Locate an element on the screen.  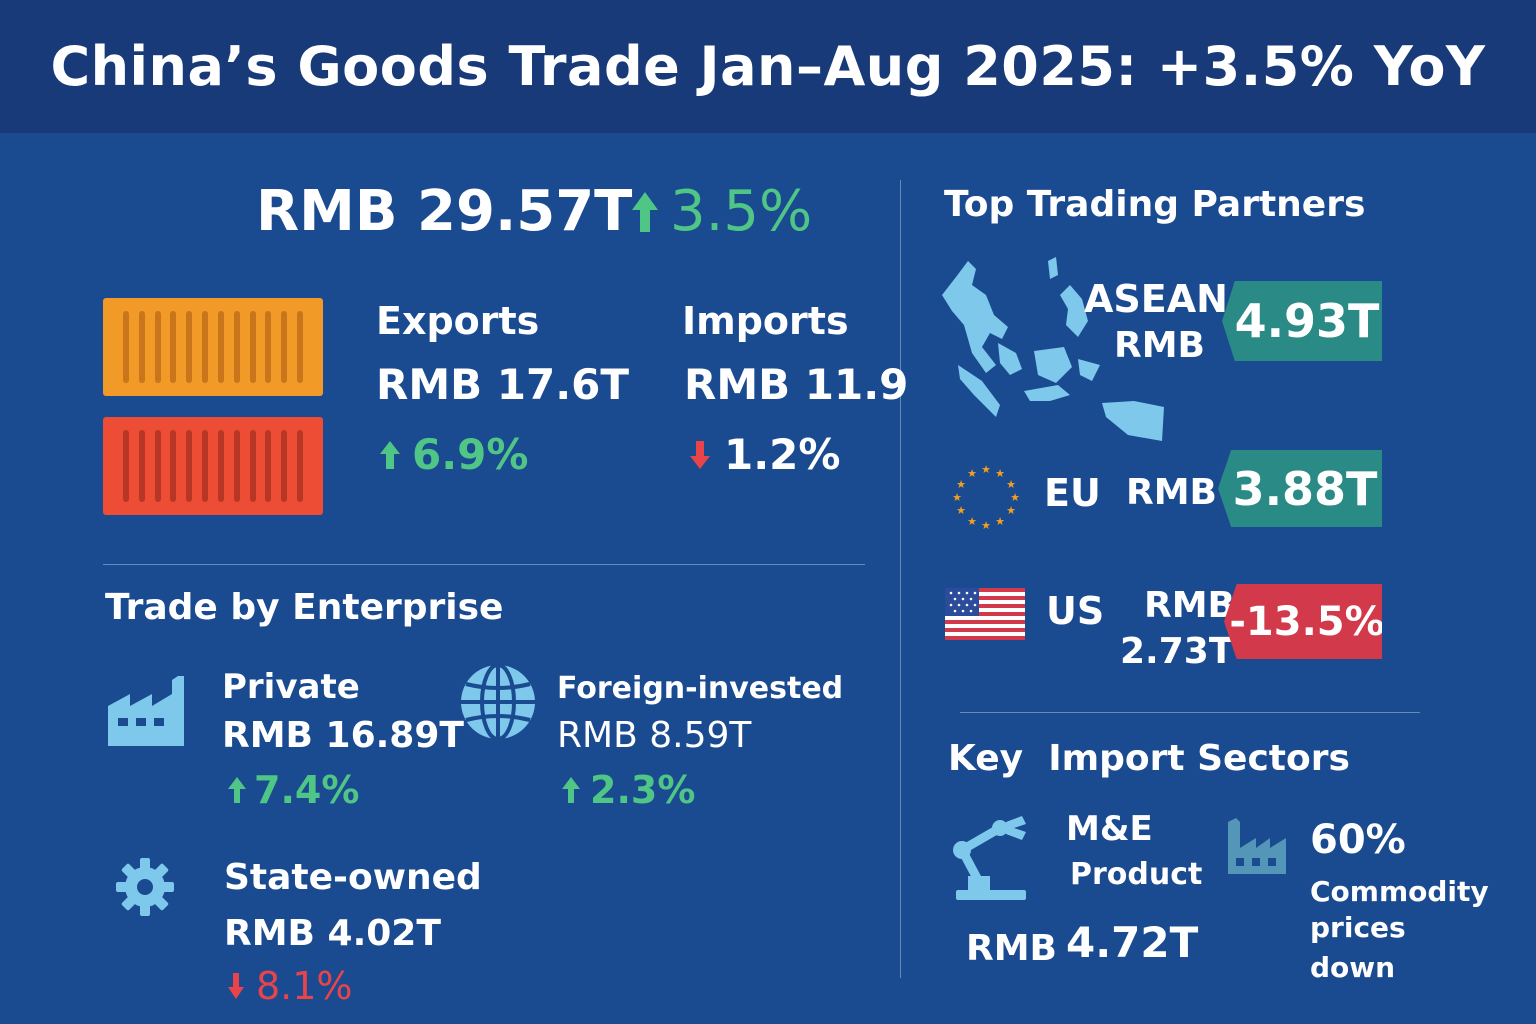
left-divider is located at coordinates (484, 564).